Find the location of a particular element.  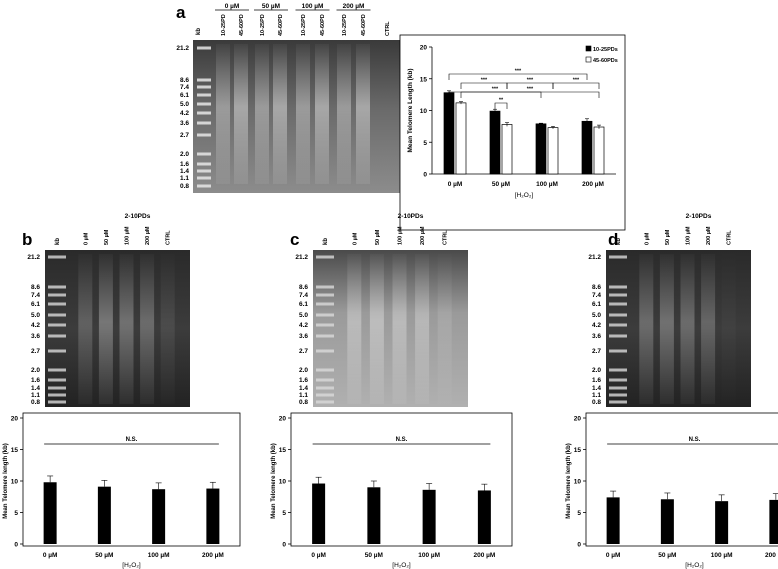

panel-a-letter: a is located at coordinates (181, 12).